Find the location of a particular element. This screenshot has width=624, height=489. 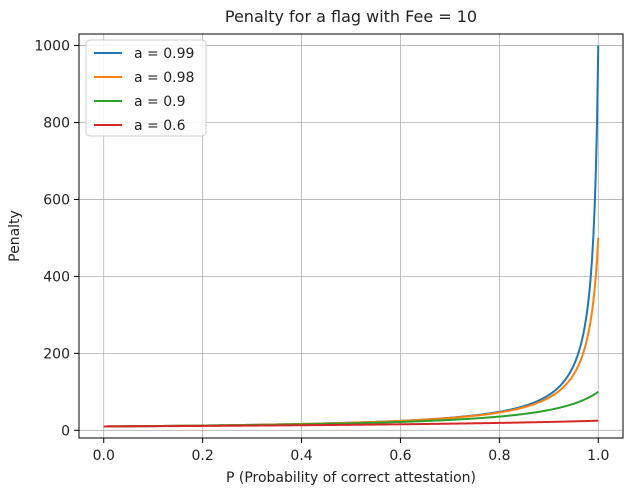

x-tick-label: 0.2 is located at coordinates (203, 456).